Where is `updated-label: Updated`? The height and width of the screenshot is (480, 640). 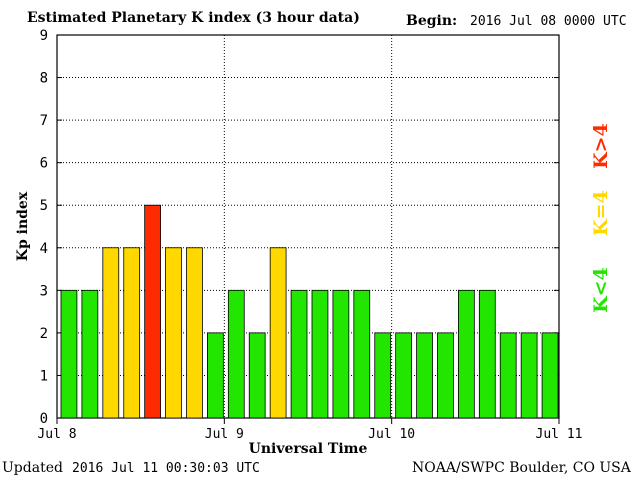
updated-label: Updated is located at coordinates (32, 468).